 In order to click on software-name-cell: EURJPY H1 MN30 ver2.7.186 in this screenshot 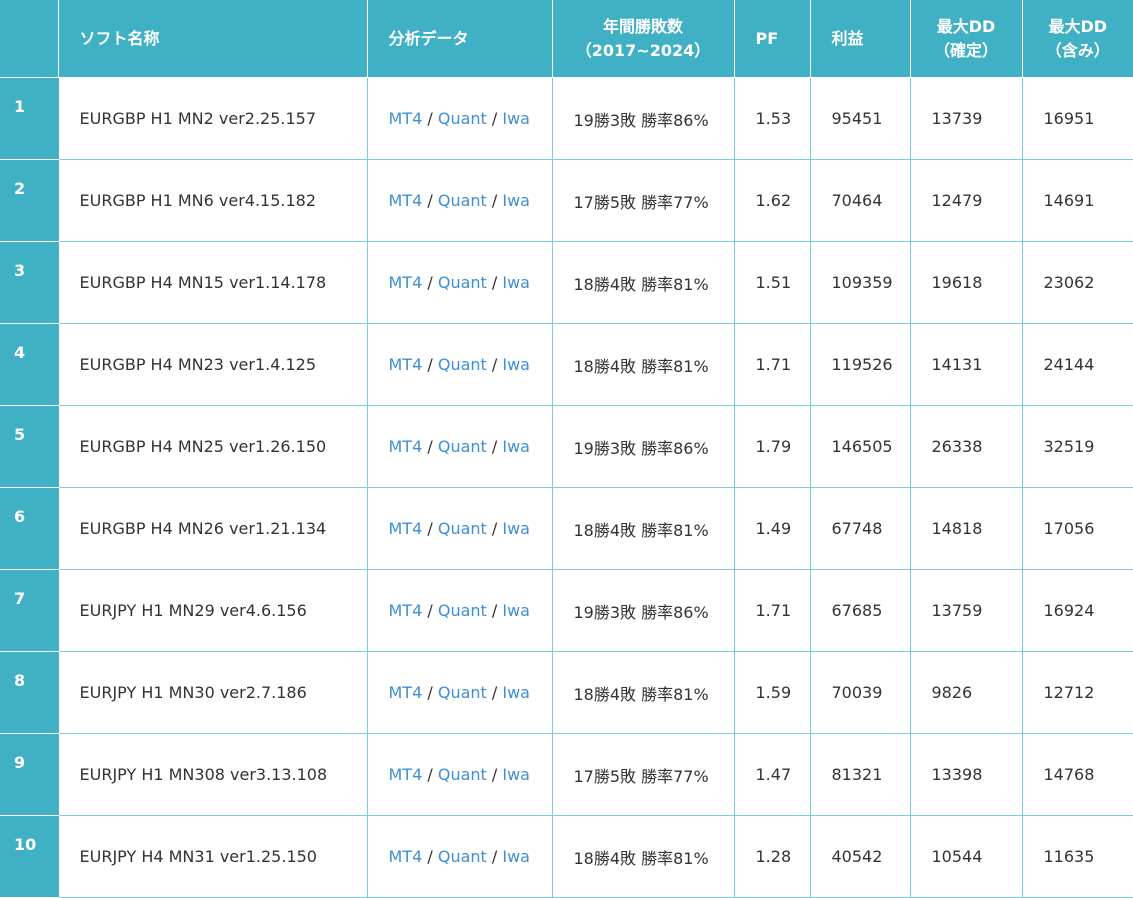, I will do `click(213, 692)`.